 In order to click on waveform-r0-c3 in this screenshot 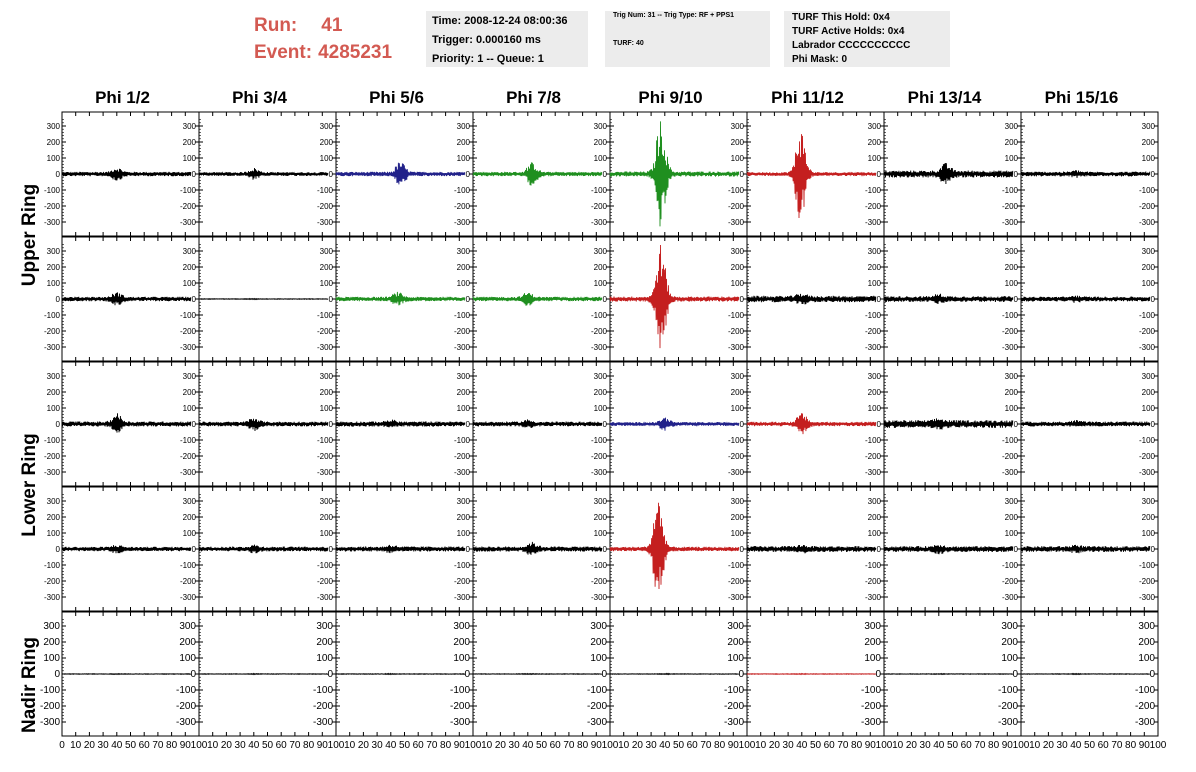, I will do `click(537, 174)`.